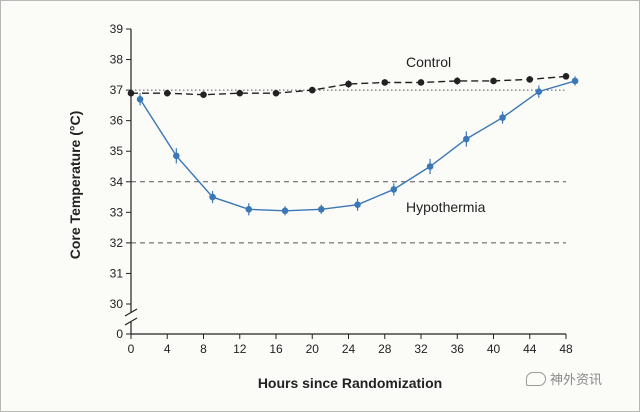 The width and height of the screenshot is (640, 412). What do you see at coordinates (117, 212) in the screenshot?
I see `y-tick-label-33: 33` at bounding box center [117, 212].